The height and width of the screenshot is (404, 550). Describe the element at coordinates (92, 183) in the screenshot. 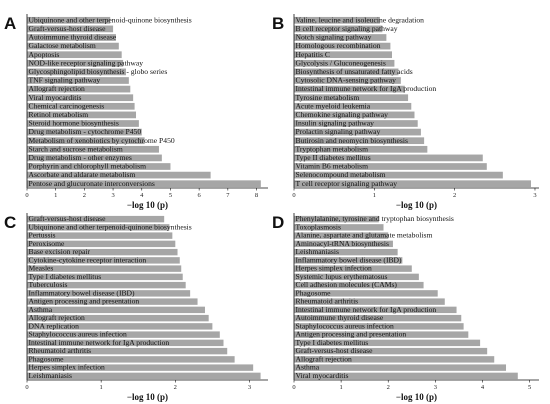

I see `bar-category-label: Pentose and glucuronate interconversions` at that location.